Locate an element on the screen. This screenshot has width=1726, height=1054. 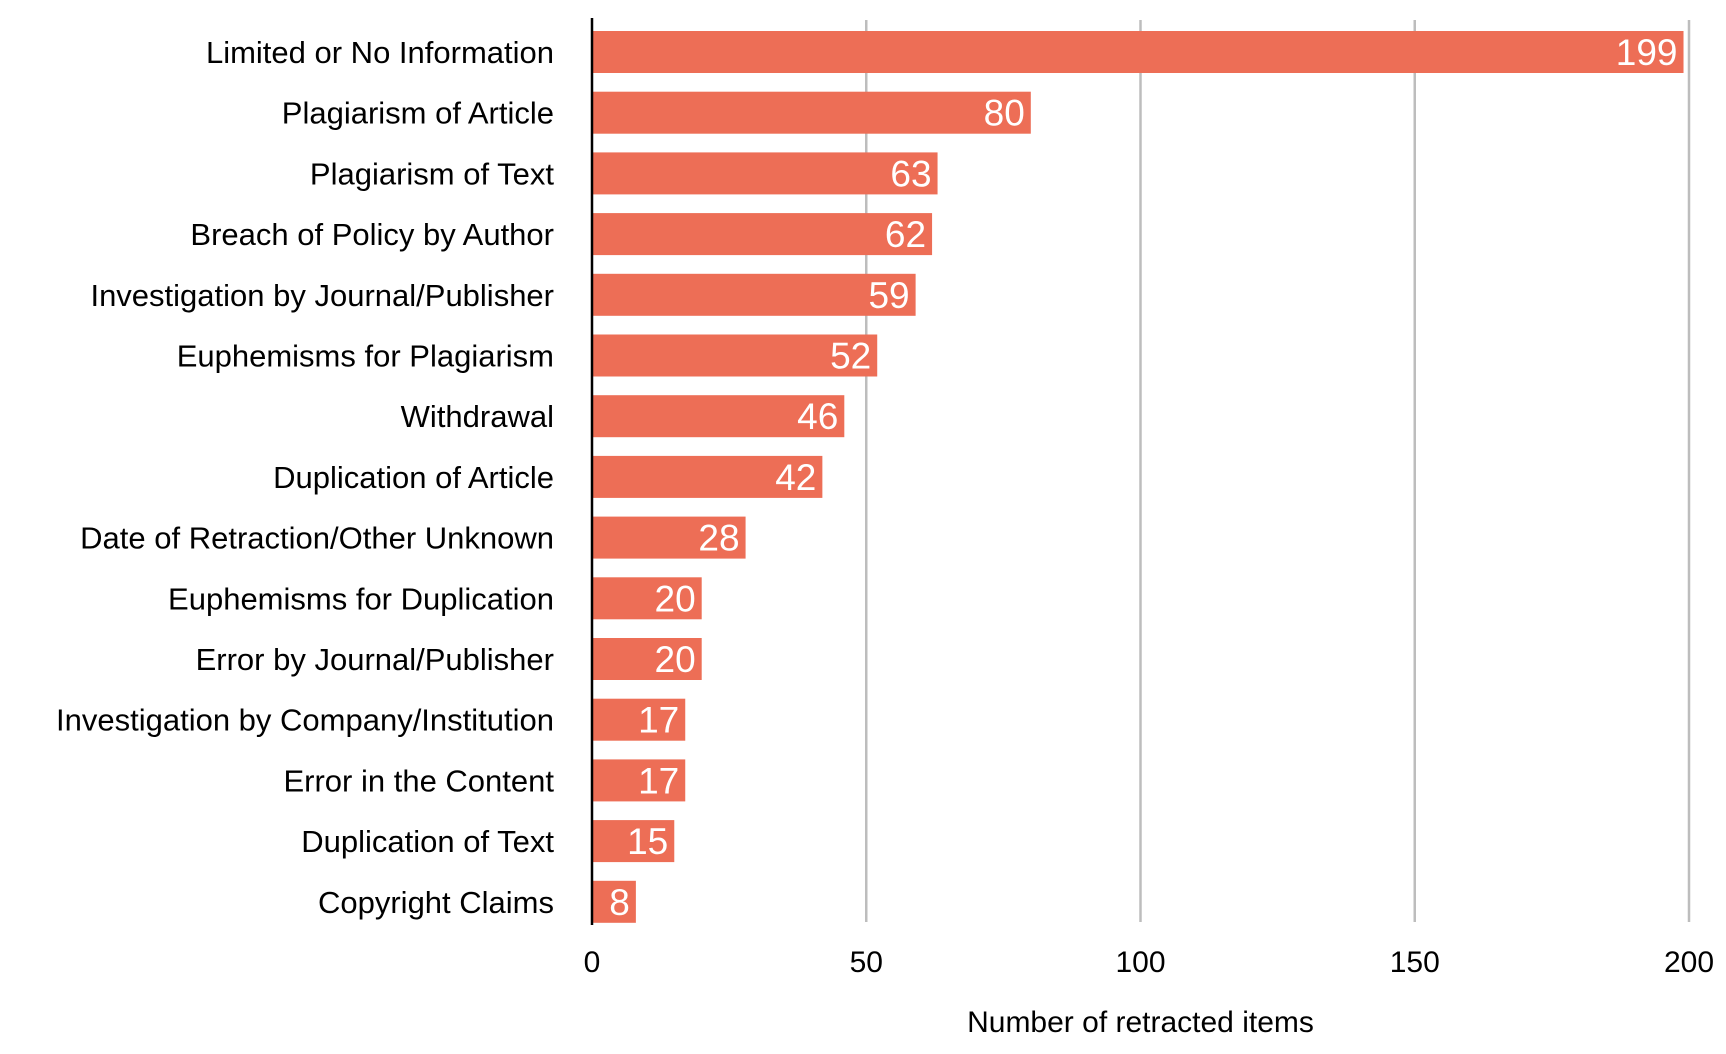
category-label: Euphemisms for Duplication is located at coordinates (361, 598).